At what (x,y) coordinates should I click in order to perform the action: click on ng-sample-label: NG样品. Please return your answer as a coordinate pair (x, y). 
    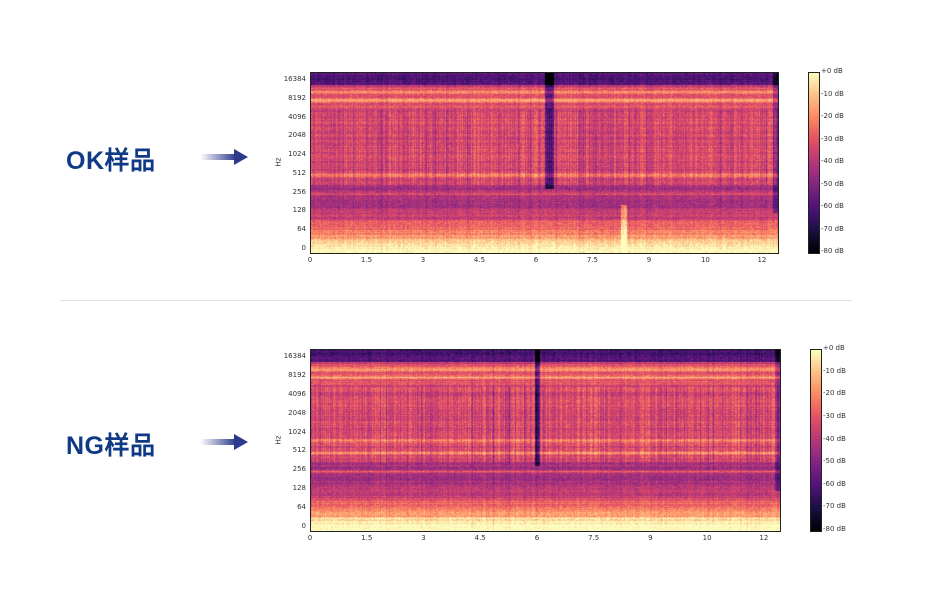
    Looking at the image, I should click on (111, 446).